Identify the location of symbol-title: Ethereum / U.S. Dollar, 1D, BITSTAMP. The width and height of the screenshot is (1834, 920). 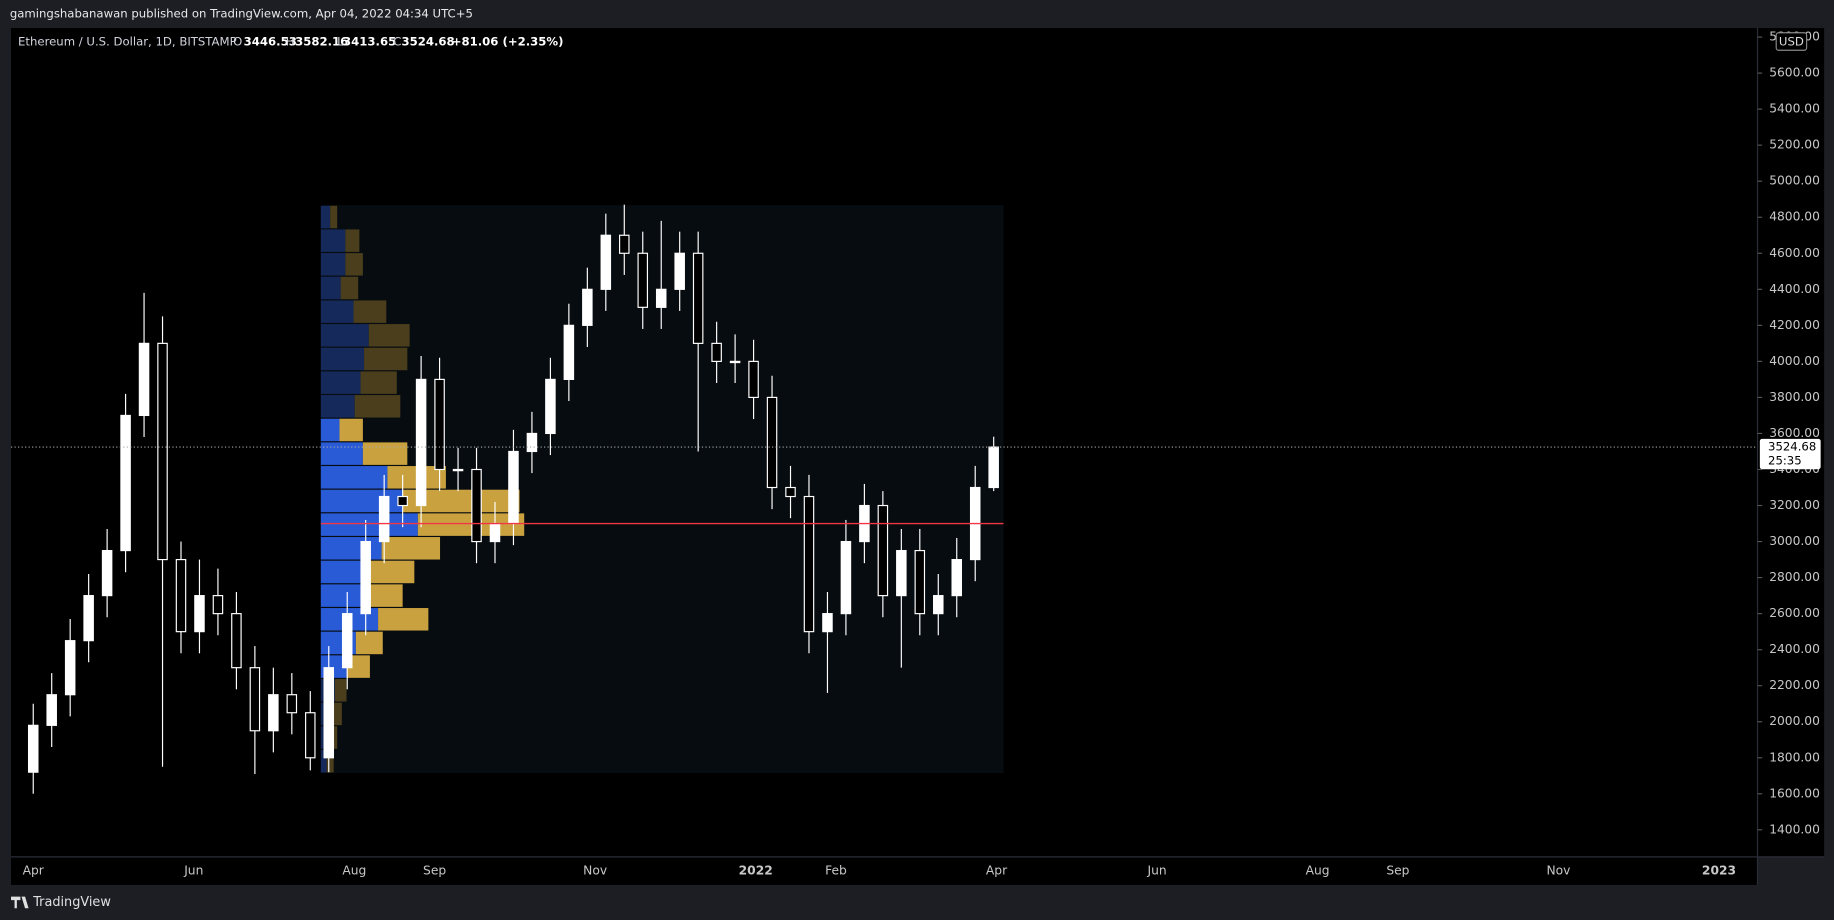
(127, 42).